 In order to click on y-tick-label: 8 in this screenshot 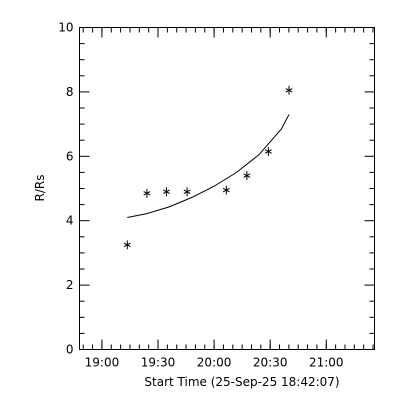, I will do `click(70, 92)`.